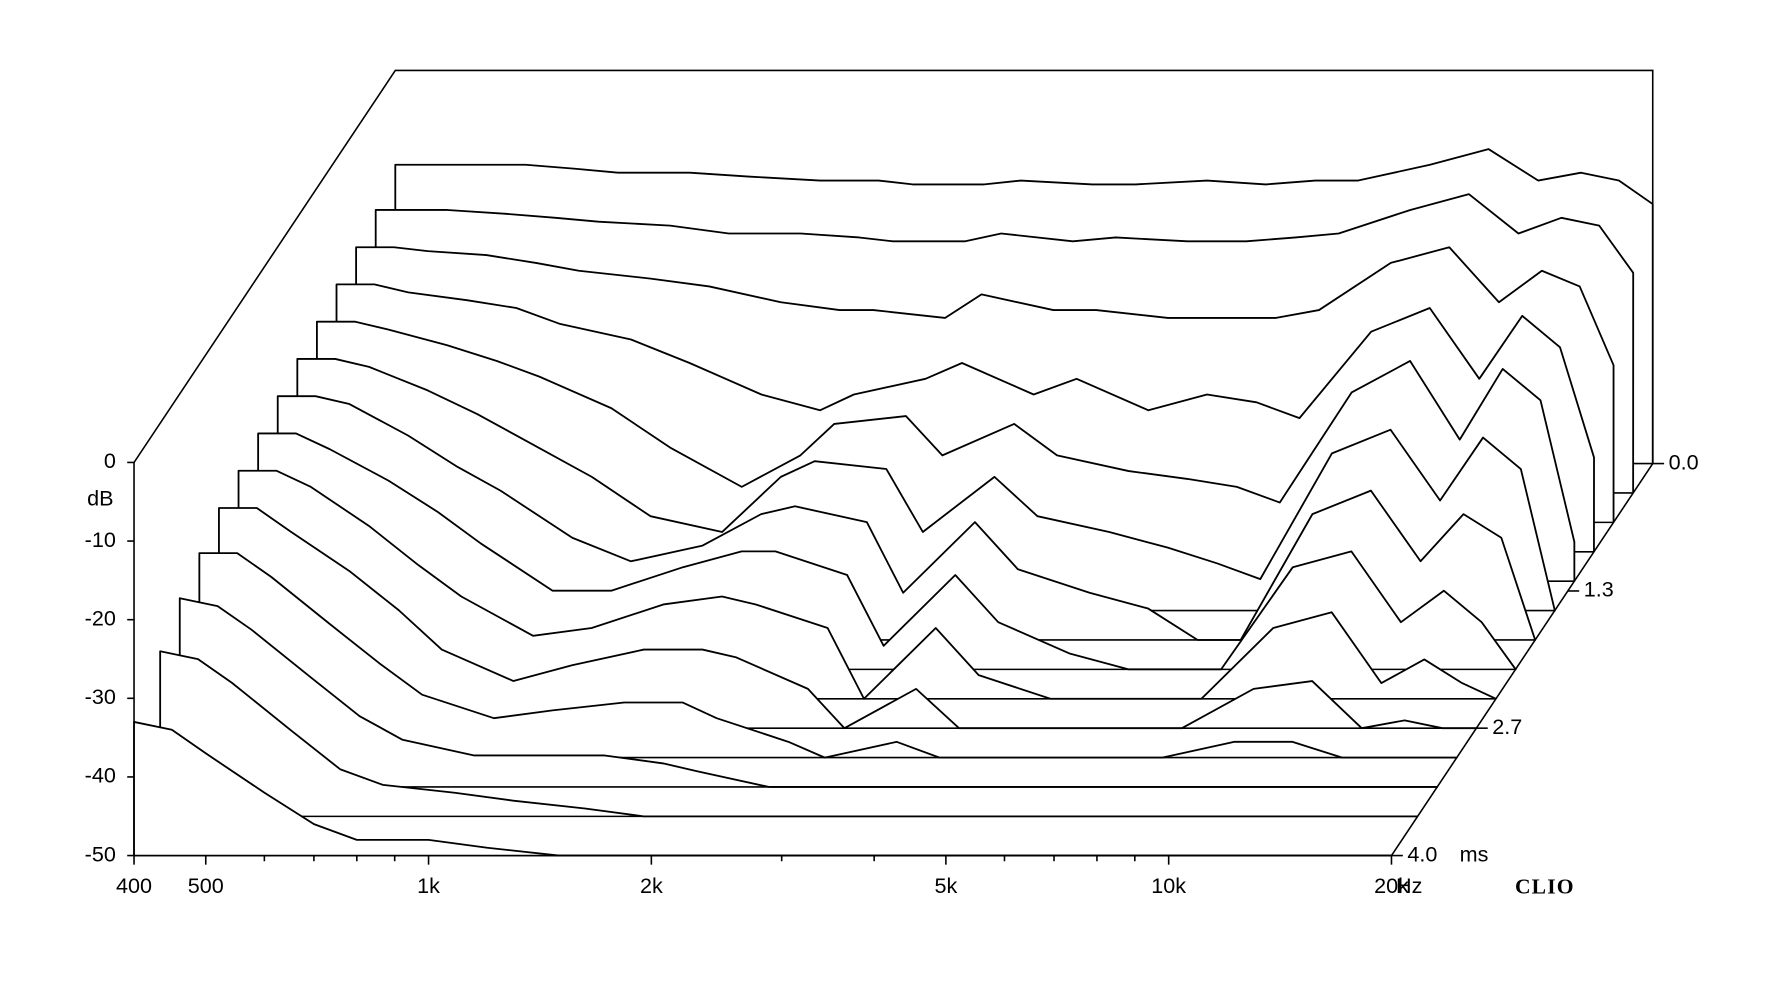 Image resolution: width=1772 pixels, height=1001 pixels. I want to click on z-tick-label: 1.3, so click(1599, 589).